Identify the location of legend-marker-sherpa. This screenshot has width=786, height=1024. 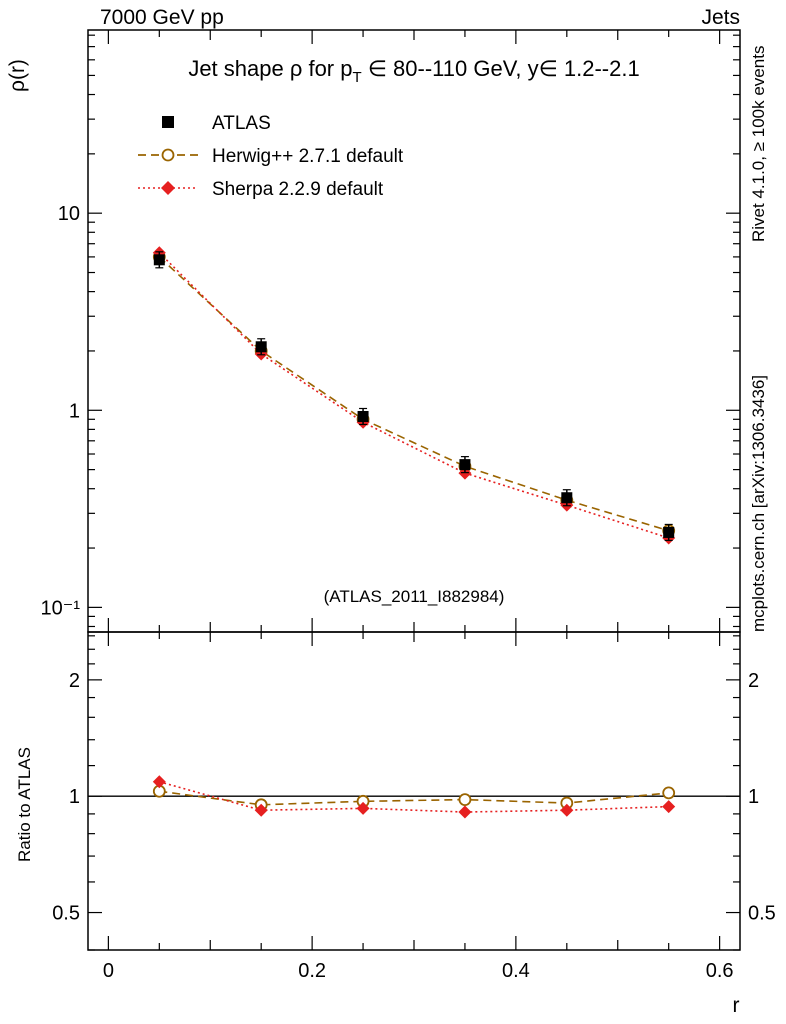
(168, 188).